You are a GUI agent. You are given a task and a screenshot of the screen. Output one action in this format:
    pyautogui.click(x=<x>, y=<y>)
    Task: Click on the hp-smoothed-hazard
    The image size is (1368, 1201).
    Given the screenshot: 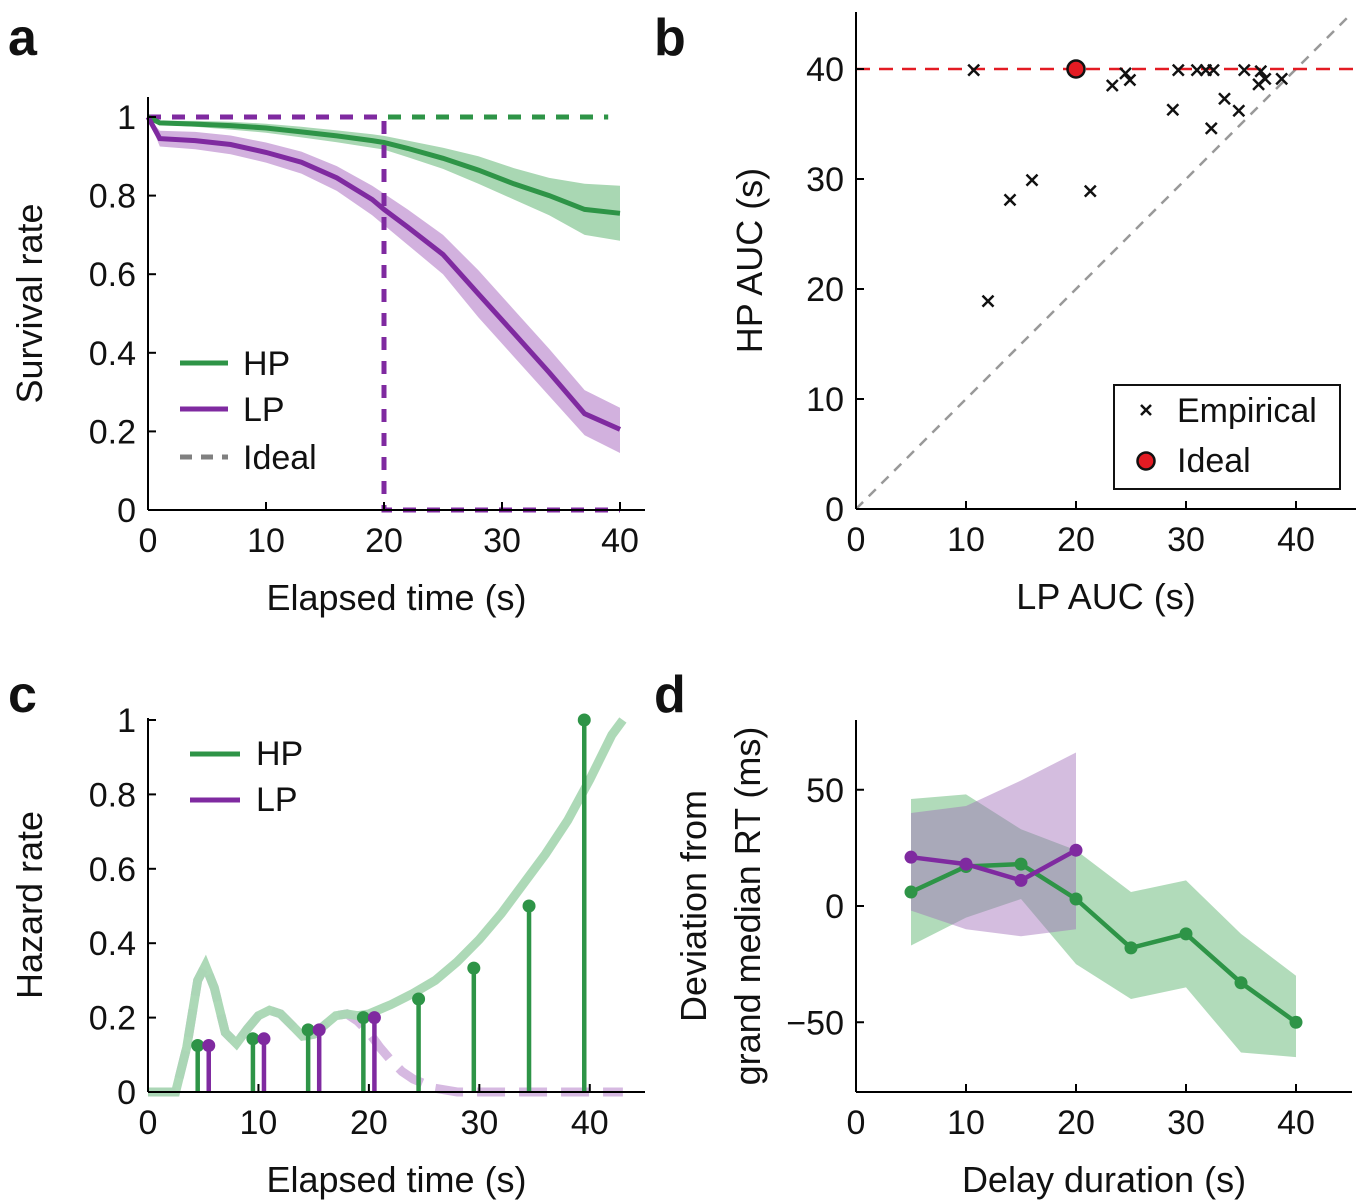 What is the action you would take?
    pyautogui.click(x=387, y=907)
    